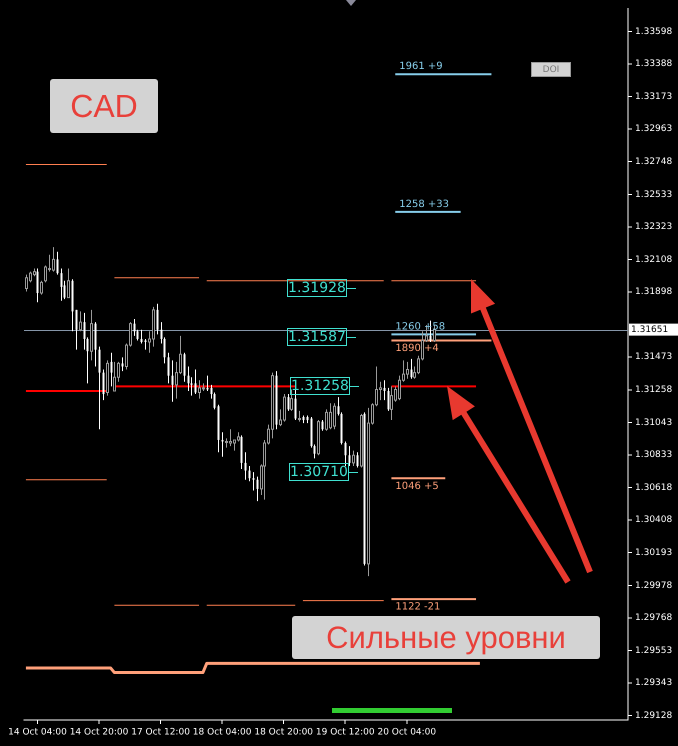  Describe the element at coordinates (653, 618) in the screenshot. I see `y-tick-label: 1.29768` at that location.